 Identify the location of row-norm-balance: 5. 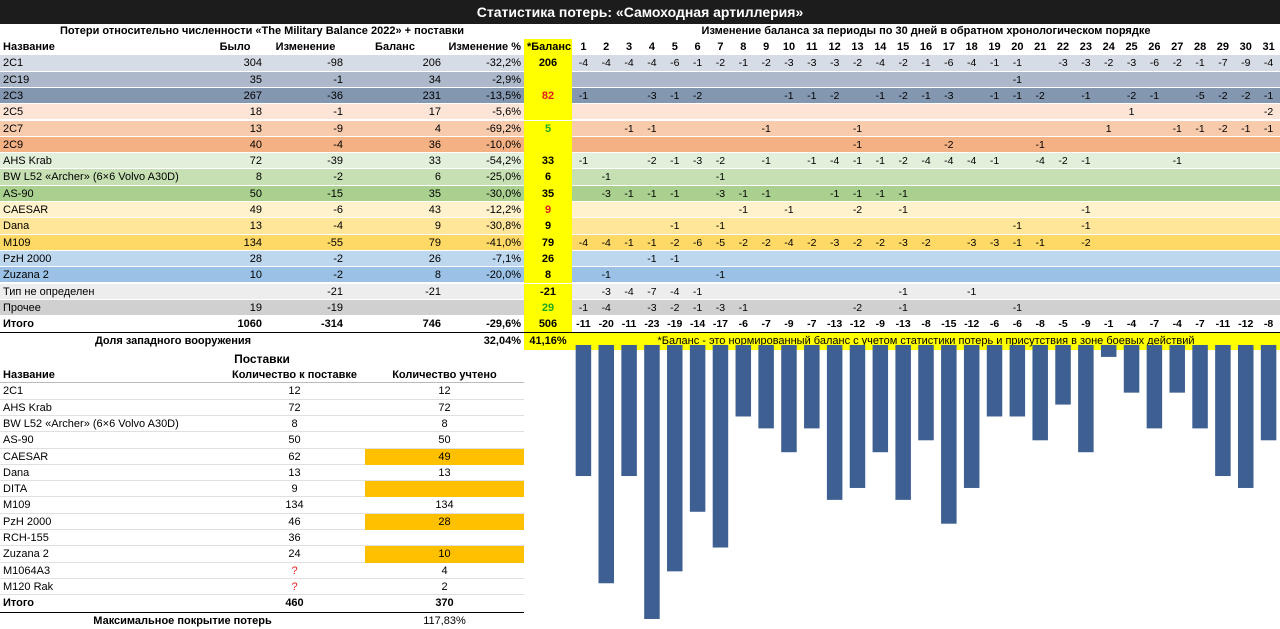
(548, 128).